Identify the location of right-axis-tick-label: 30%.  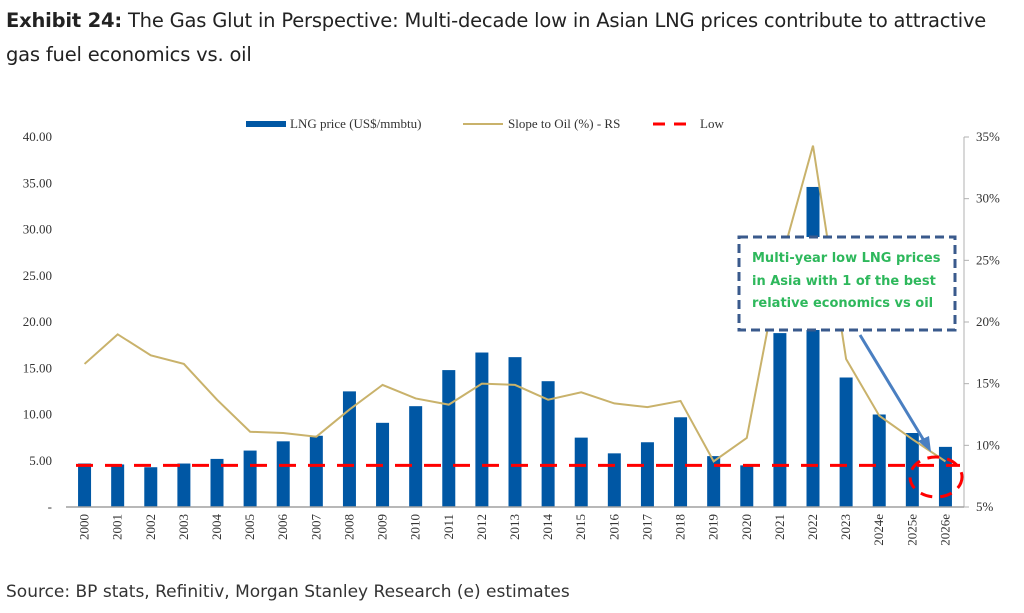
(988, 198).